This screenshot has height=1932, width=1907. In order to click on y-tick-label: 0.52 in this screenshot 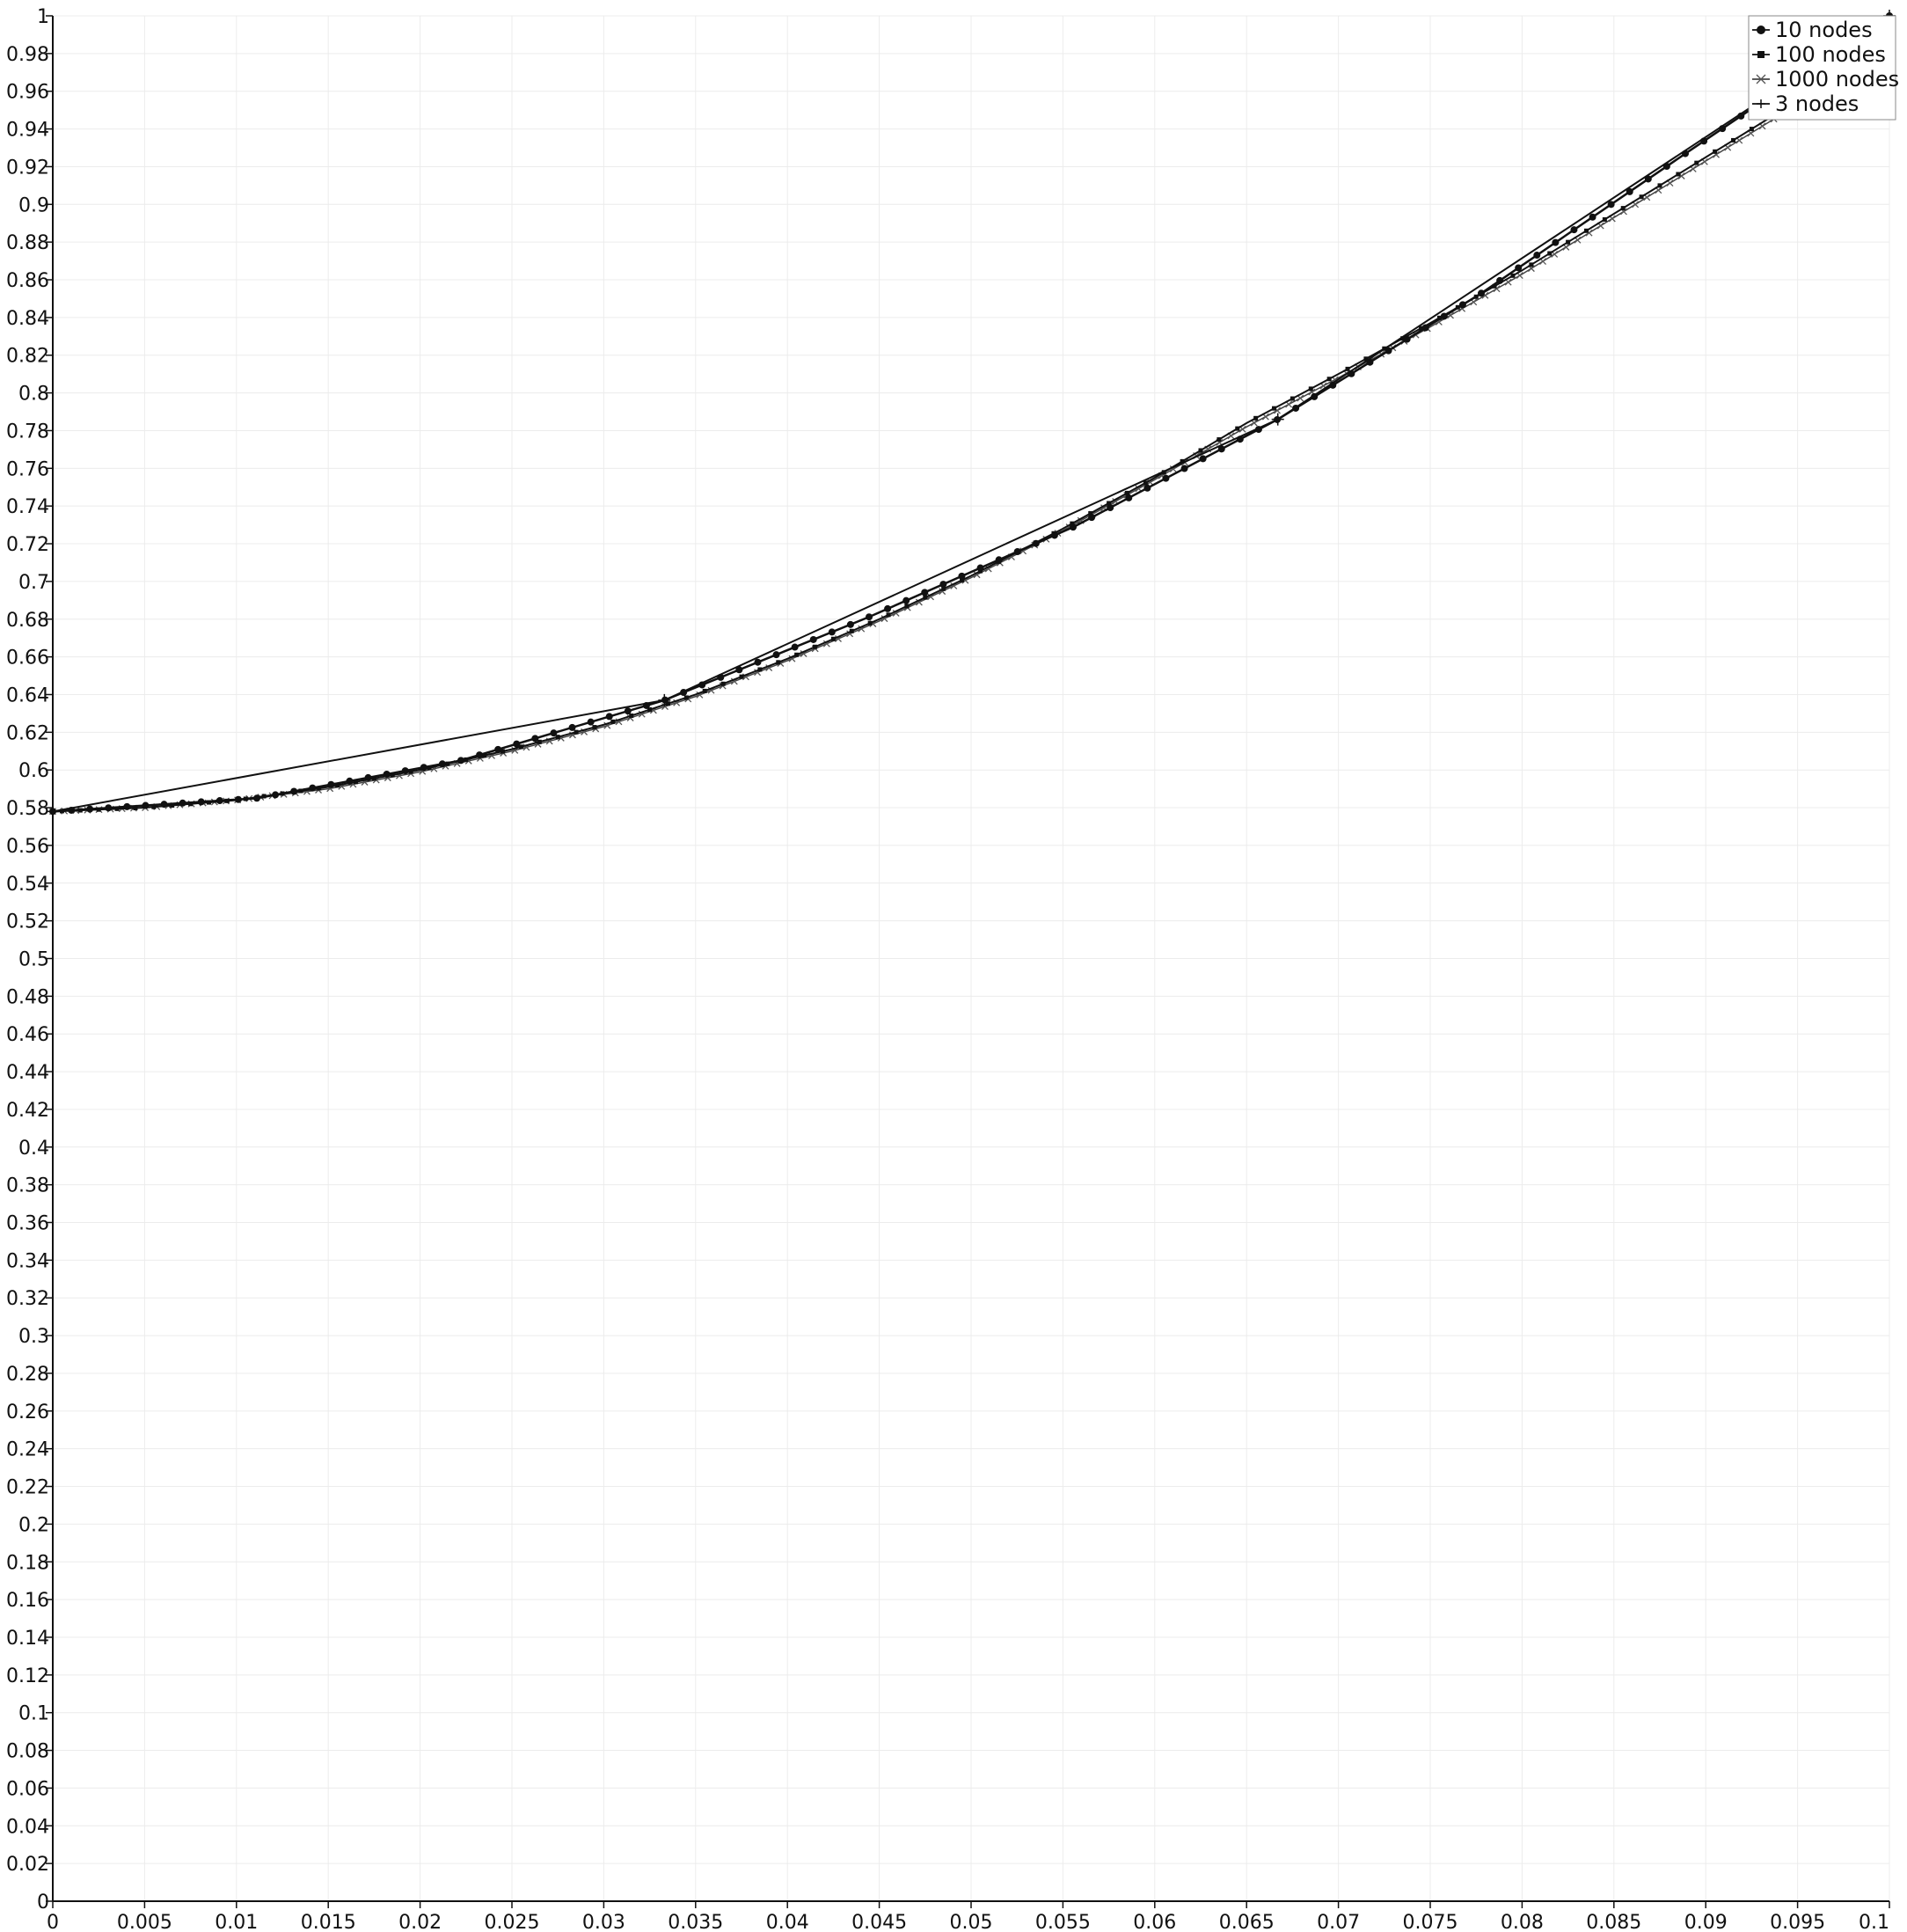, I will do `click(28, 922)`.